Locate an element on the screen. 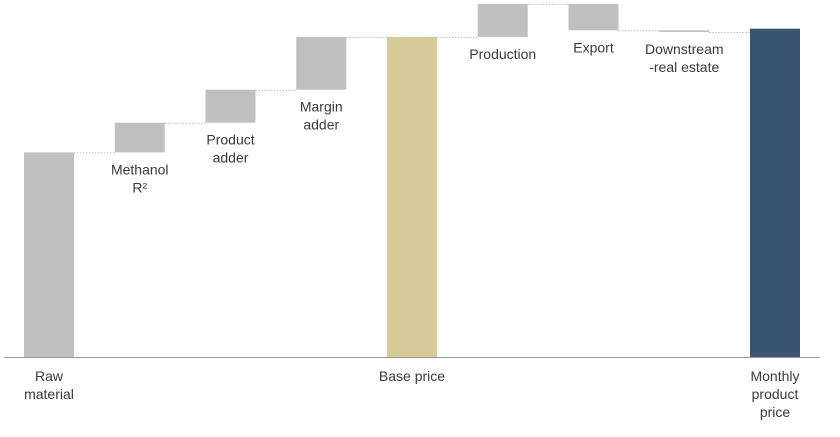  bar-monthly-product-price is located at coordinates (775, 193).